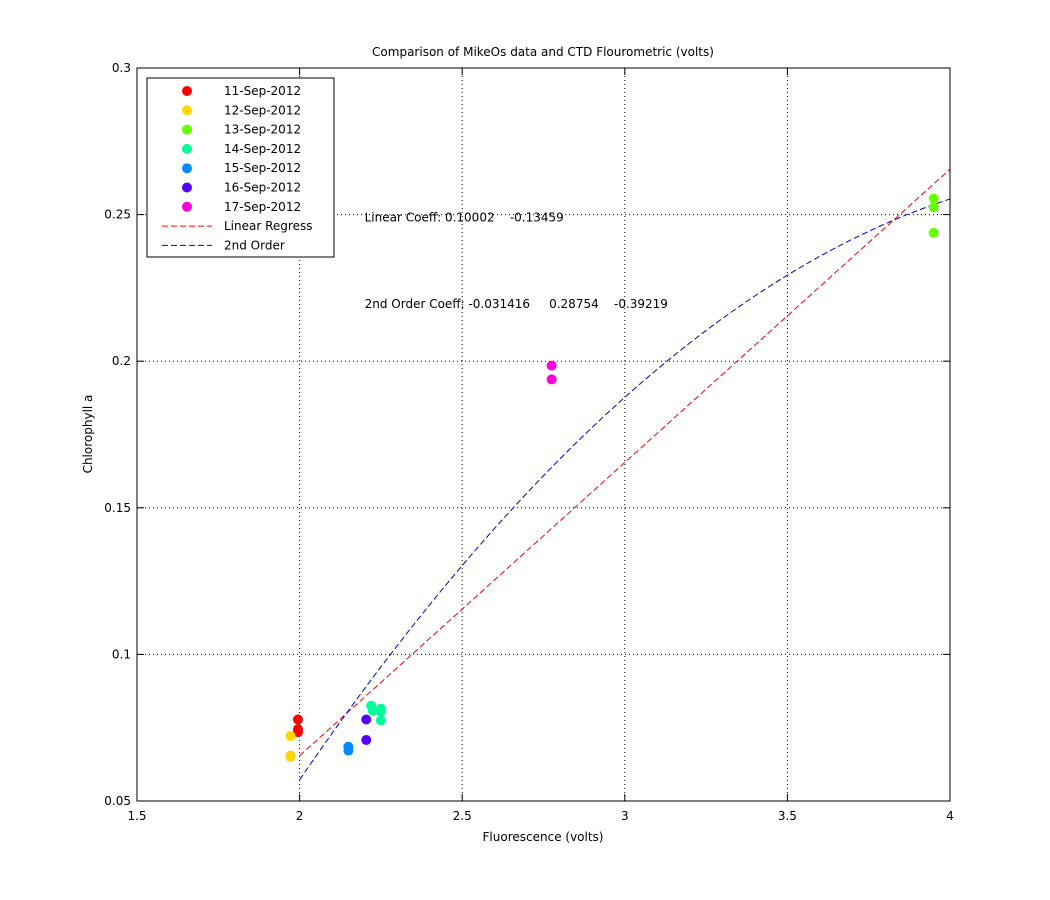  What do you see at coordinates (121, 68) in the screenshot?
I see `y-tick-label: 0.3` at bounding box center [121, 68].